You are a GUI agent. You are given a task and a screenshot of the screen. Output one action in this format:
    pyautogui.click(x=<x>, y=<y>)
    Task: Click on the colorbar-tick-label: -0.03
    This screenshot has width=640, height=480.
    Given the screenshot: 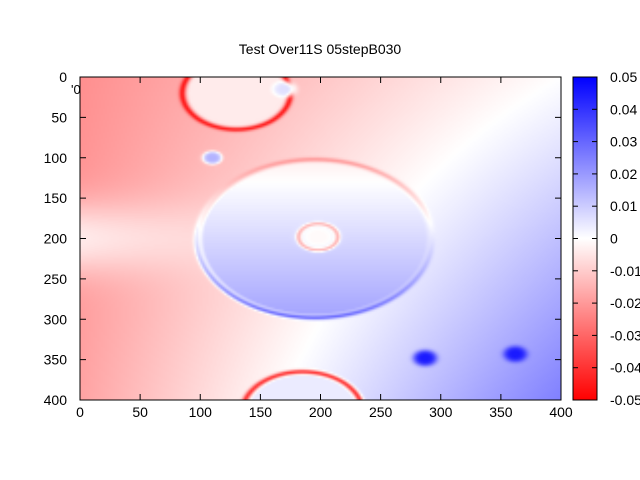 What is the action you would take?
    pyautogui.click(x=625, y=335)
    